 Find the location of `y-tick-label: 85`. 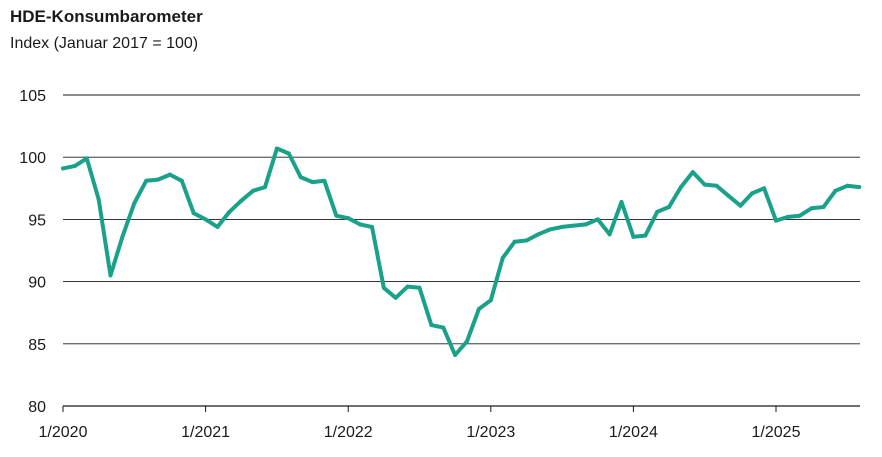

y-tick-label: 85 is located at coordinates (37, 345).